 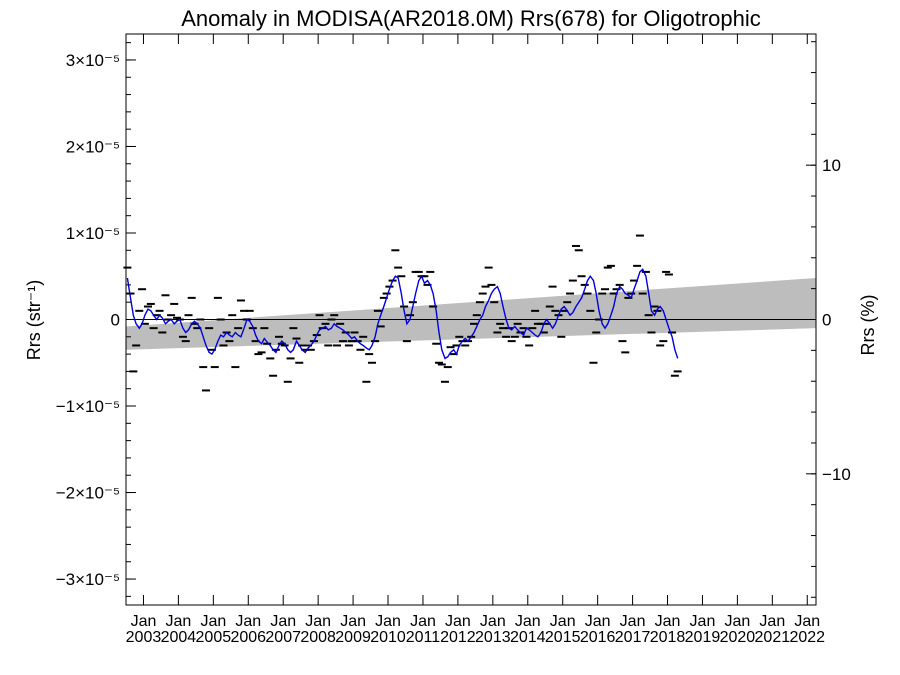 What do you see at coordinates (738, 637) in the screenshot?
I see `x-tick-year-label: 2020` at bounding box center [738, 637].